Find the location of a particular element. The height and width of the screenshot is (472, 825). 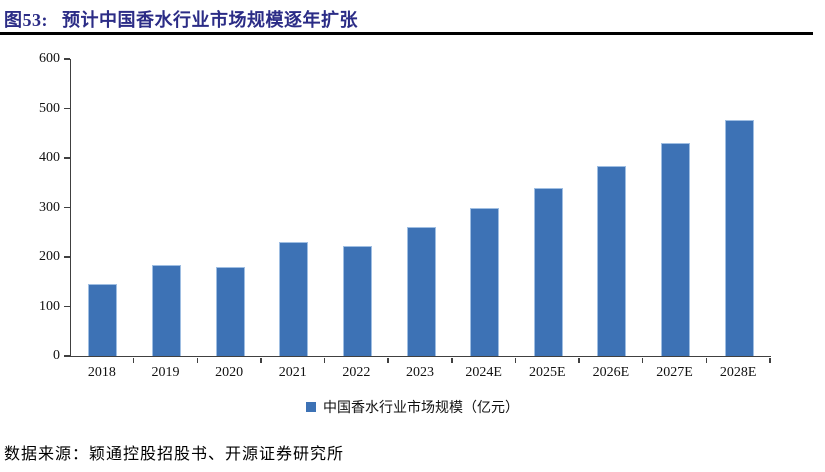

x-axis-tick-label: 2023 is located at coordinates (419, 372).